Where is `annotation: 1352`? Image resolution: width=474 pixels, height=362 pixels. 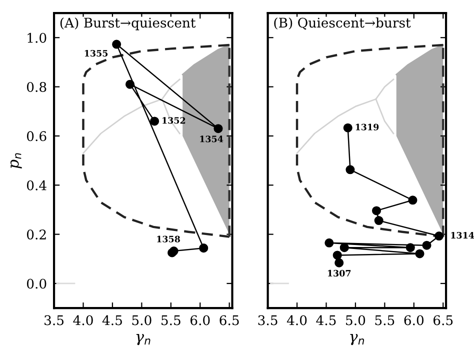 annotation: 1352 is located at coordinates (174, 120).